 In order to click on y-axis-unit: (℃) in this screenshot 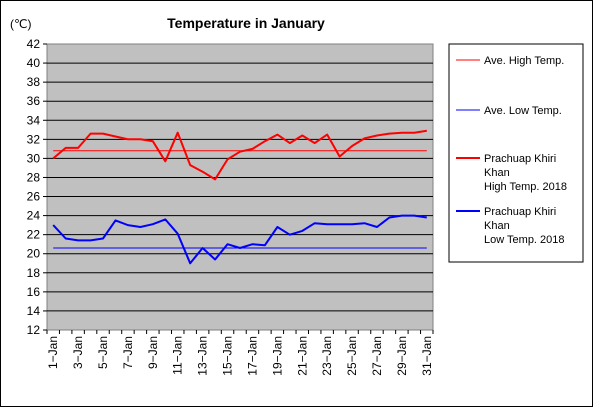, I will do `click(20, 24)`.